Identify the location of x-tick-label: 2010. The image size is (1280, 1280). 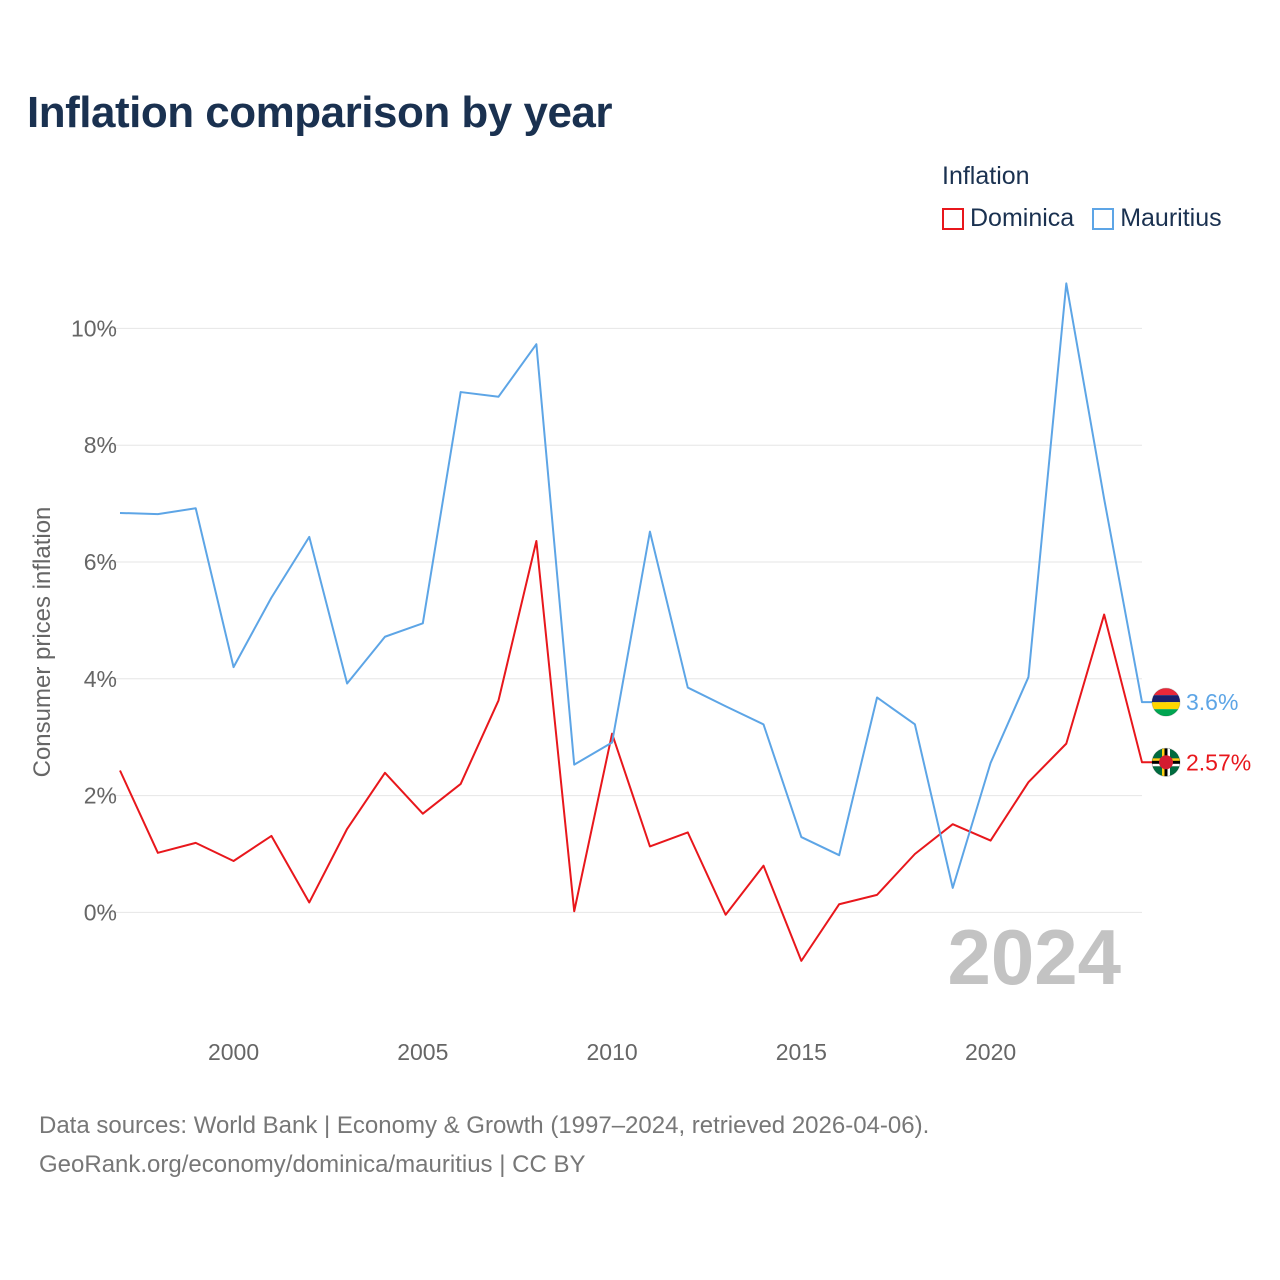
(611, 1052).